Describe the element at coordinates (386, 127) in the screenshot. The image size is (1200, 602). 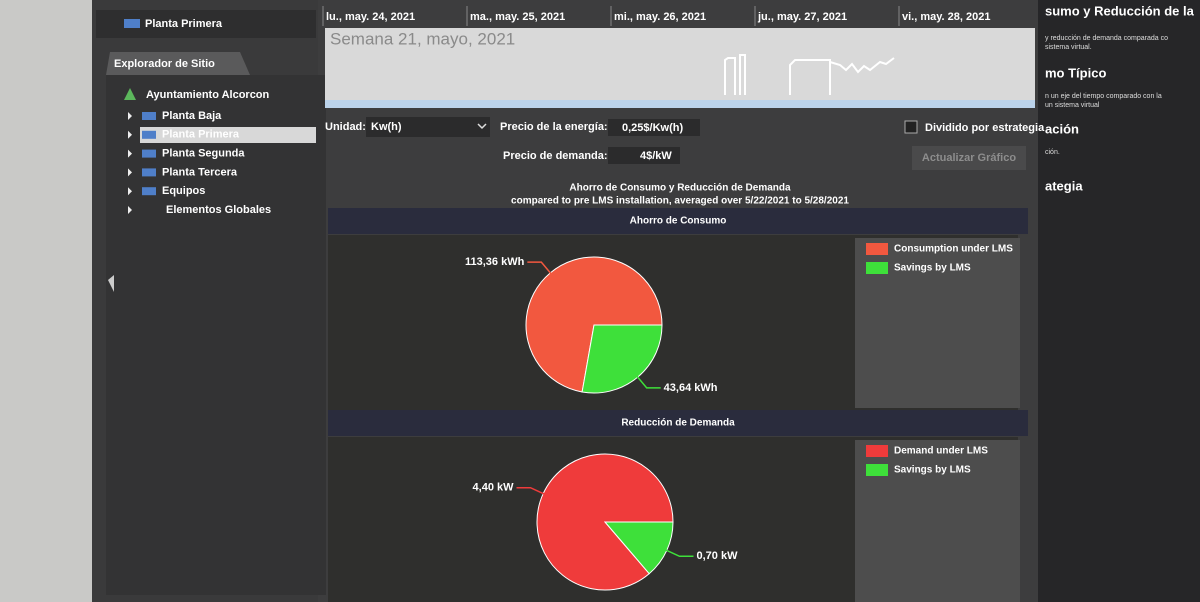
I see `unit-value: Kw(h)` at that location.